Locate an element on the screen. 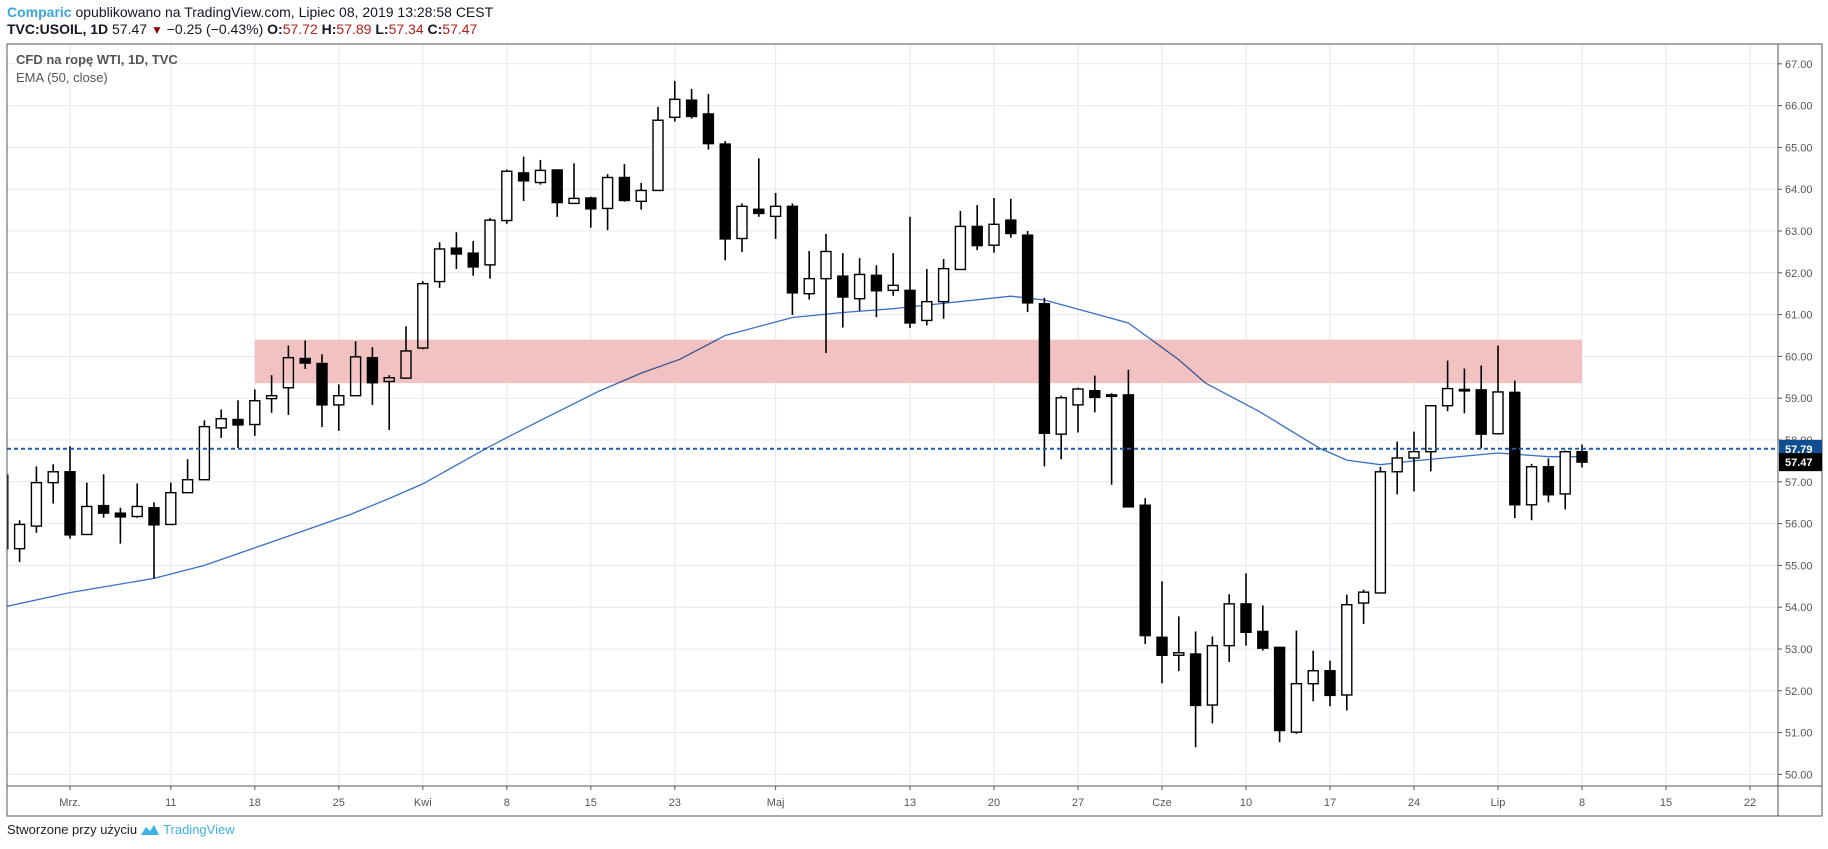 This screenshot has width=1828, height=849. y-tick-label: 59.00 is located at coordinates (1799, 399).